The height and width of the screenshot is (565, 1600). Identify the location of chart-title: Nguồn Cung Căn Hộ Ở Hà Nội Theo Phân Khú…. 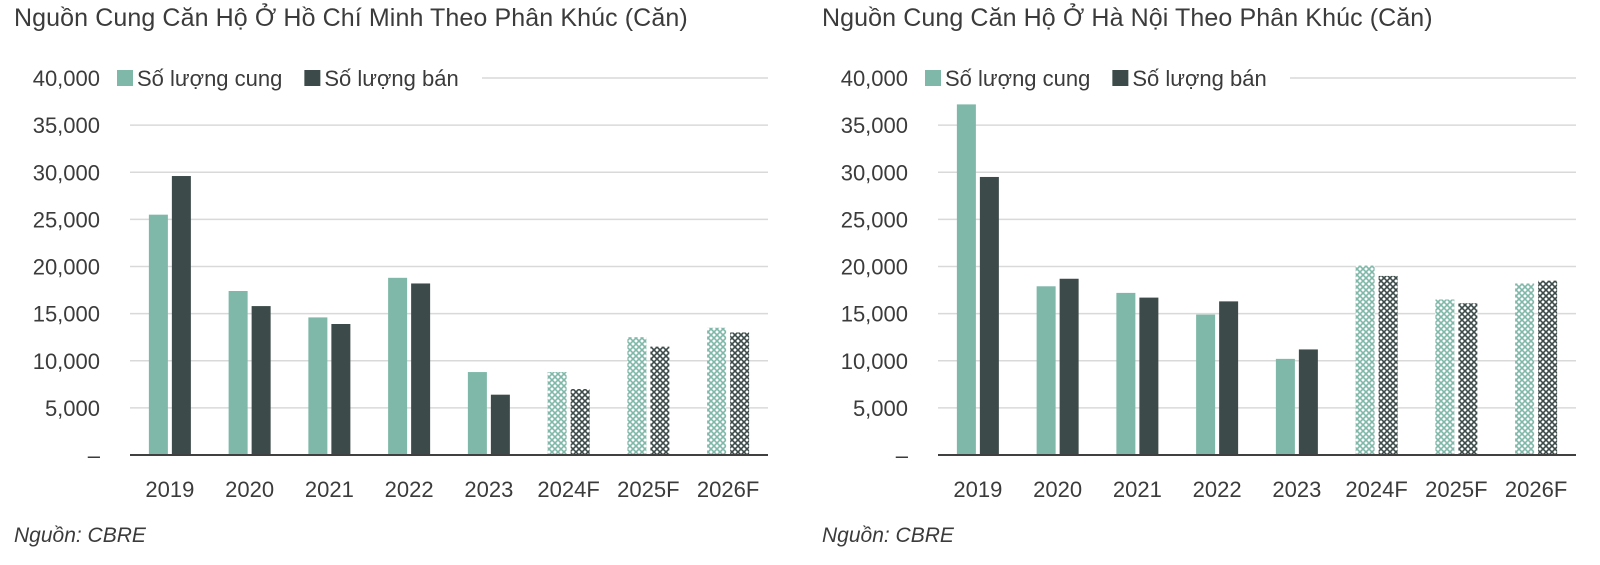
(1127, 18).